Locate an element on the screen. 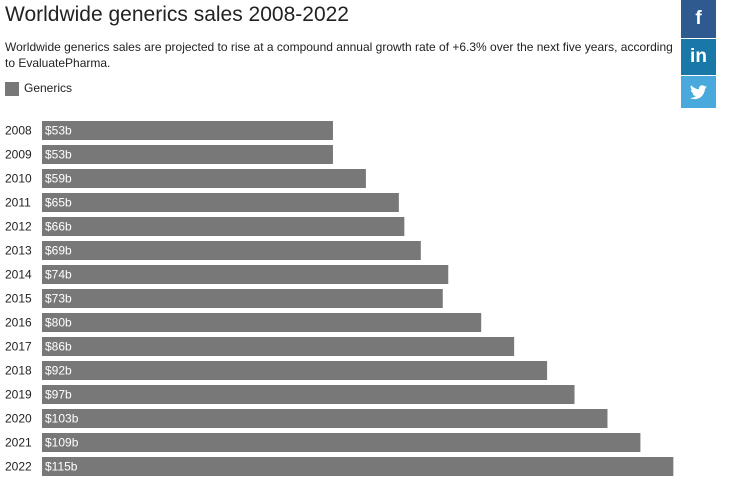  y-tick-label: 2017 is located at coordinates (18, 347).